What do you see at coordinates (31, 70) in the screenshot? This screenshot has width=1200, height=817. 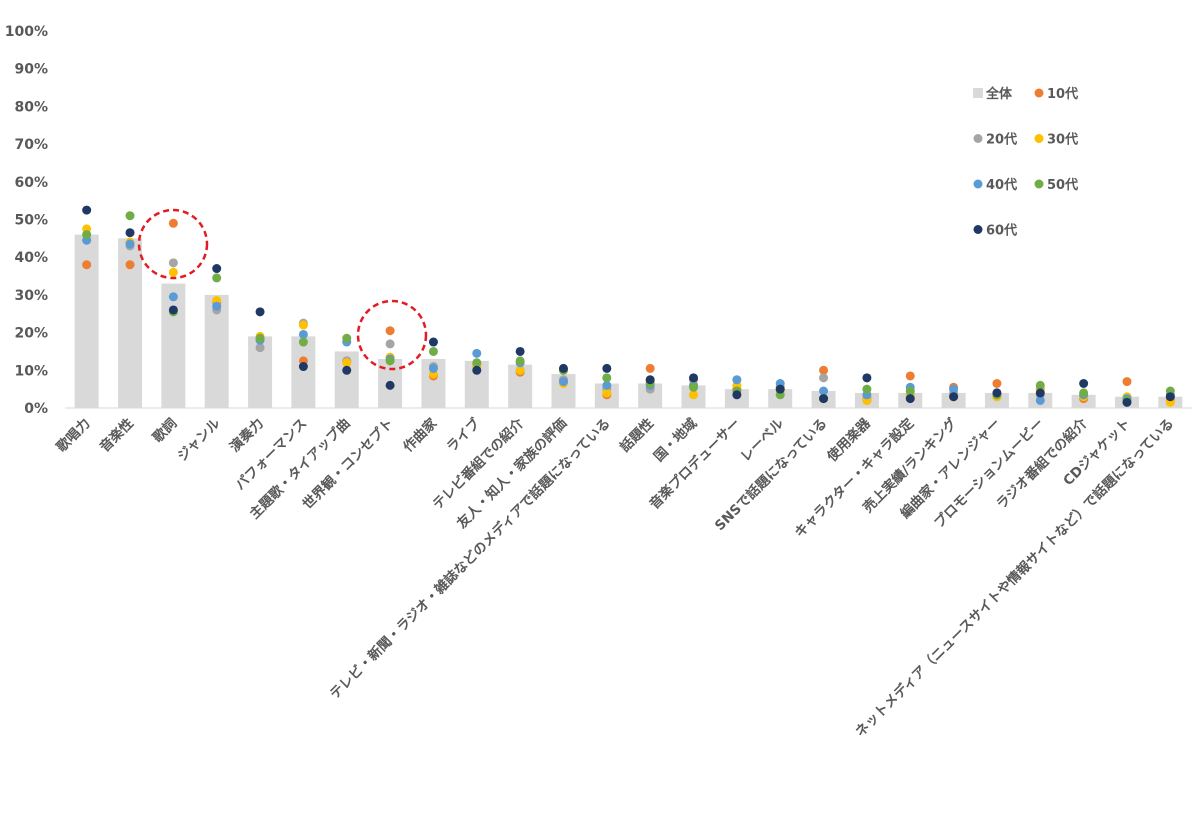 I see `y-tick-label: 90%` at bounding box center [31, 70].